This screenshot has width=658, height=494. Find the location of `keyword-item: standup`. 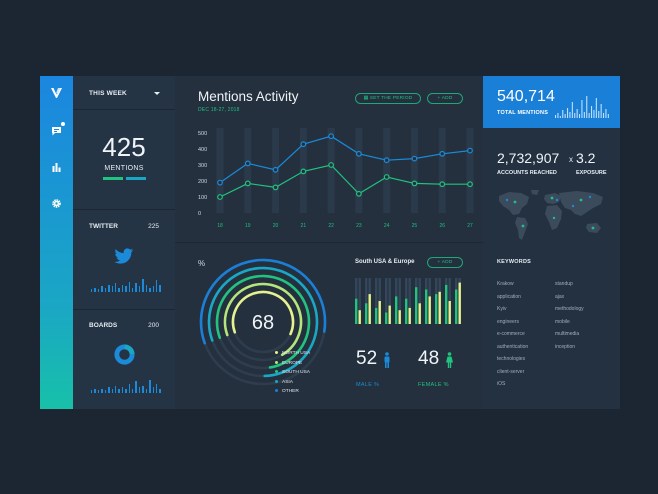

keyword-item: standup is located at coordinates (564, 284).